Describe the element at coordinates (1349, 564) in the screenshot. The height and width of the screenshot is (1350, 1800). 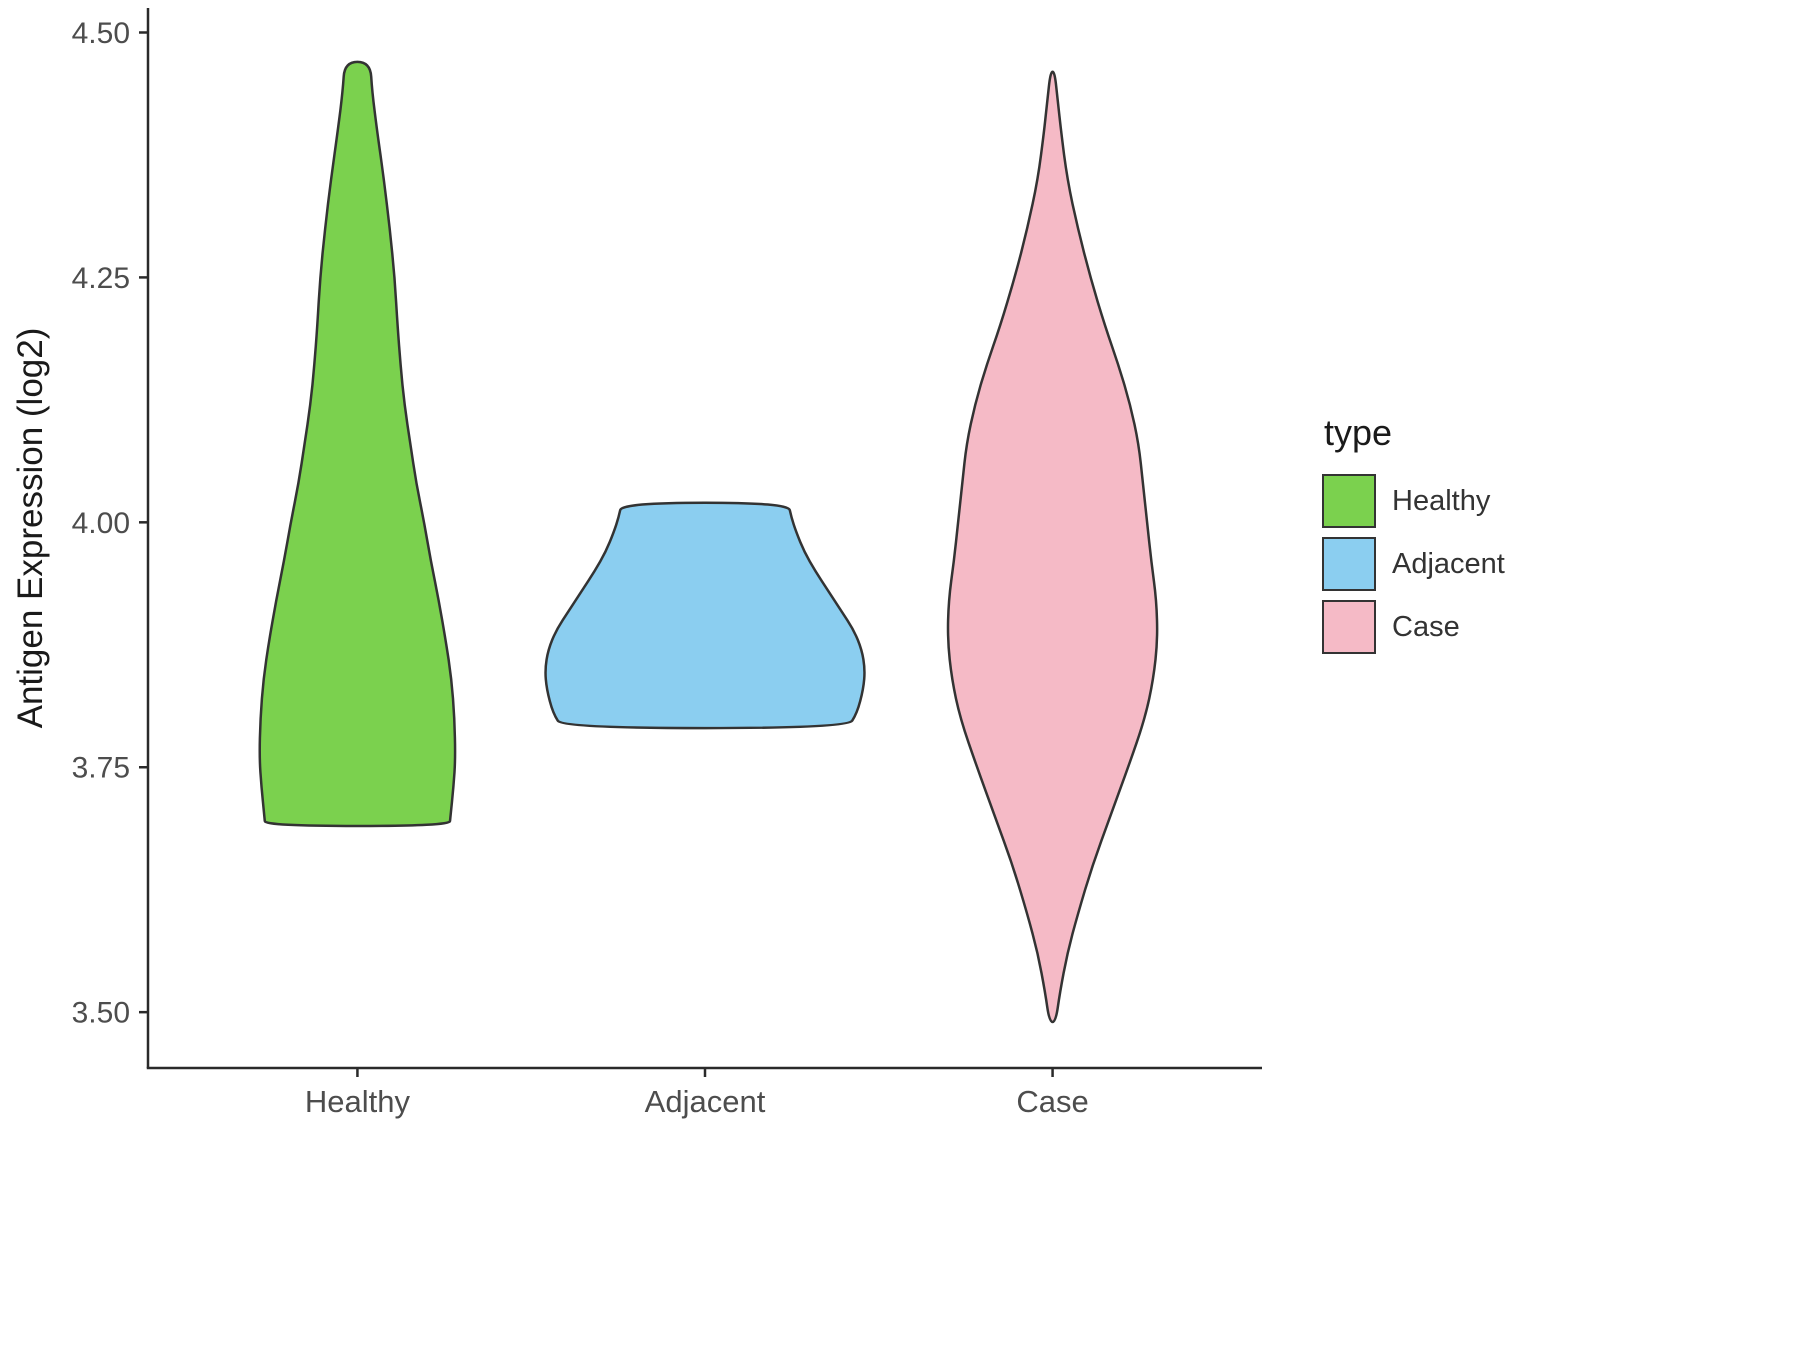
I see `legend-swatch-adjacent` at that location.